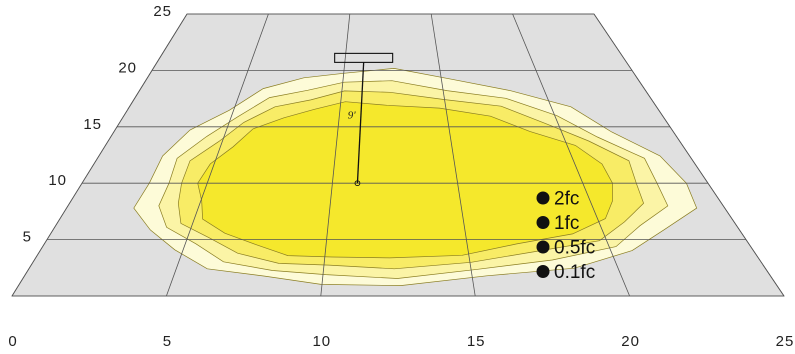 The image size is (795, 354). I want to click on fixture-group: 9', so click(364, 119).